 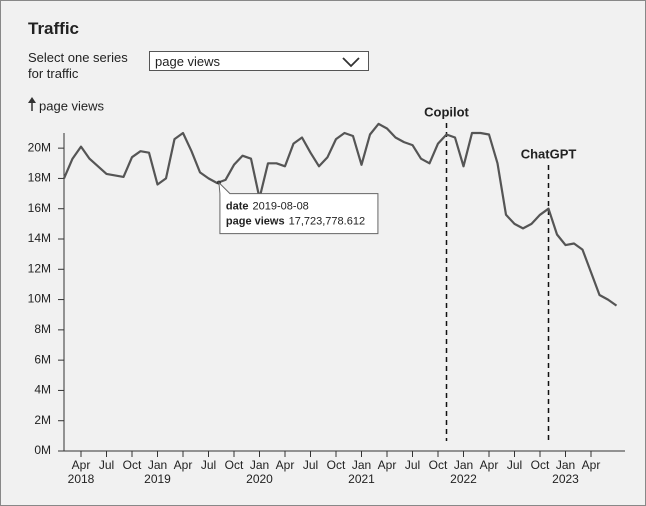 What do you see at coordinates (42, 450) in the screenshot?
I see `y-tick-label: 0M` at bounding box center [42, 450].